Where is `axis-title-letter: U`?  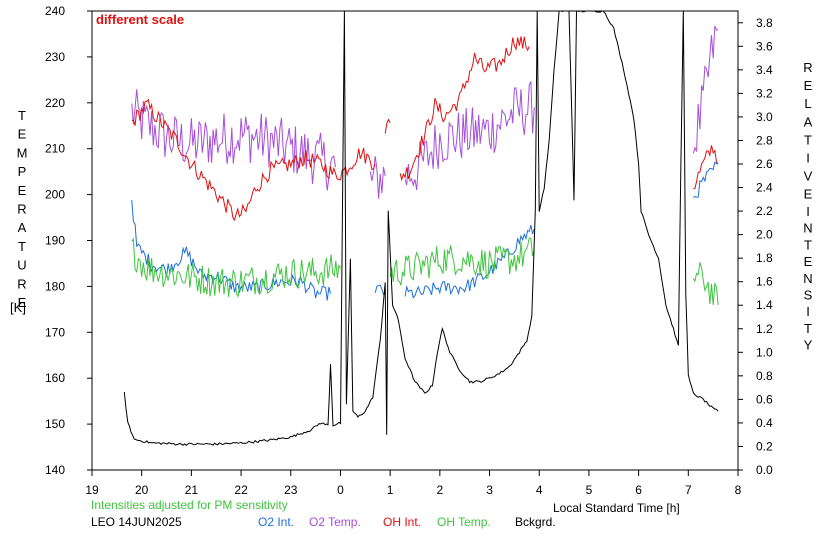 axis-title-letter: U is located at coordinates (21, 265).